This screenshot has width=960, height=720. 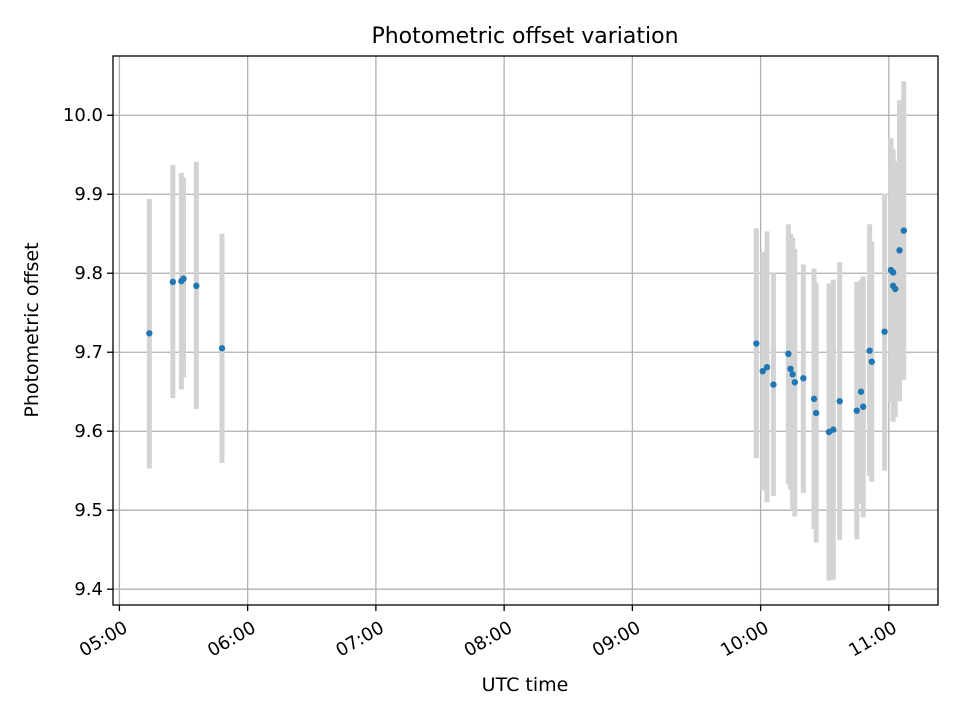 What do you see at coordinates (488, 639) in the screenshot?
I see `x-tick-label: 08:00` at bounding box center [488, 639].